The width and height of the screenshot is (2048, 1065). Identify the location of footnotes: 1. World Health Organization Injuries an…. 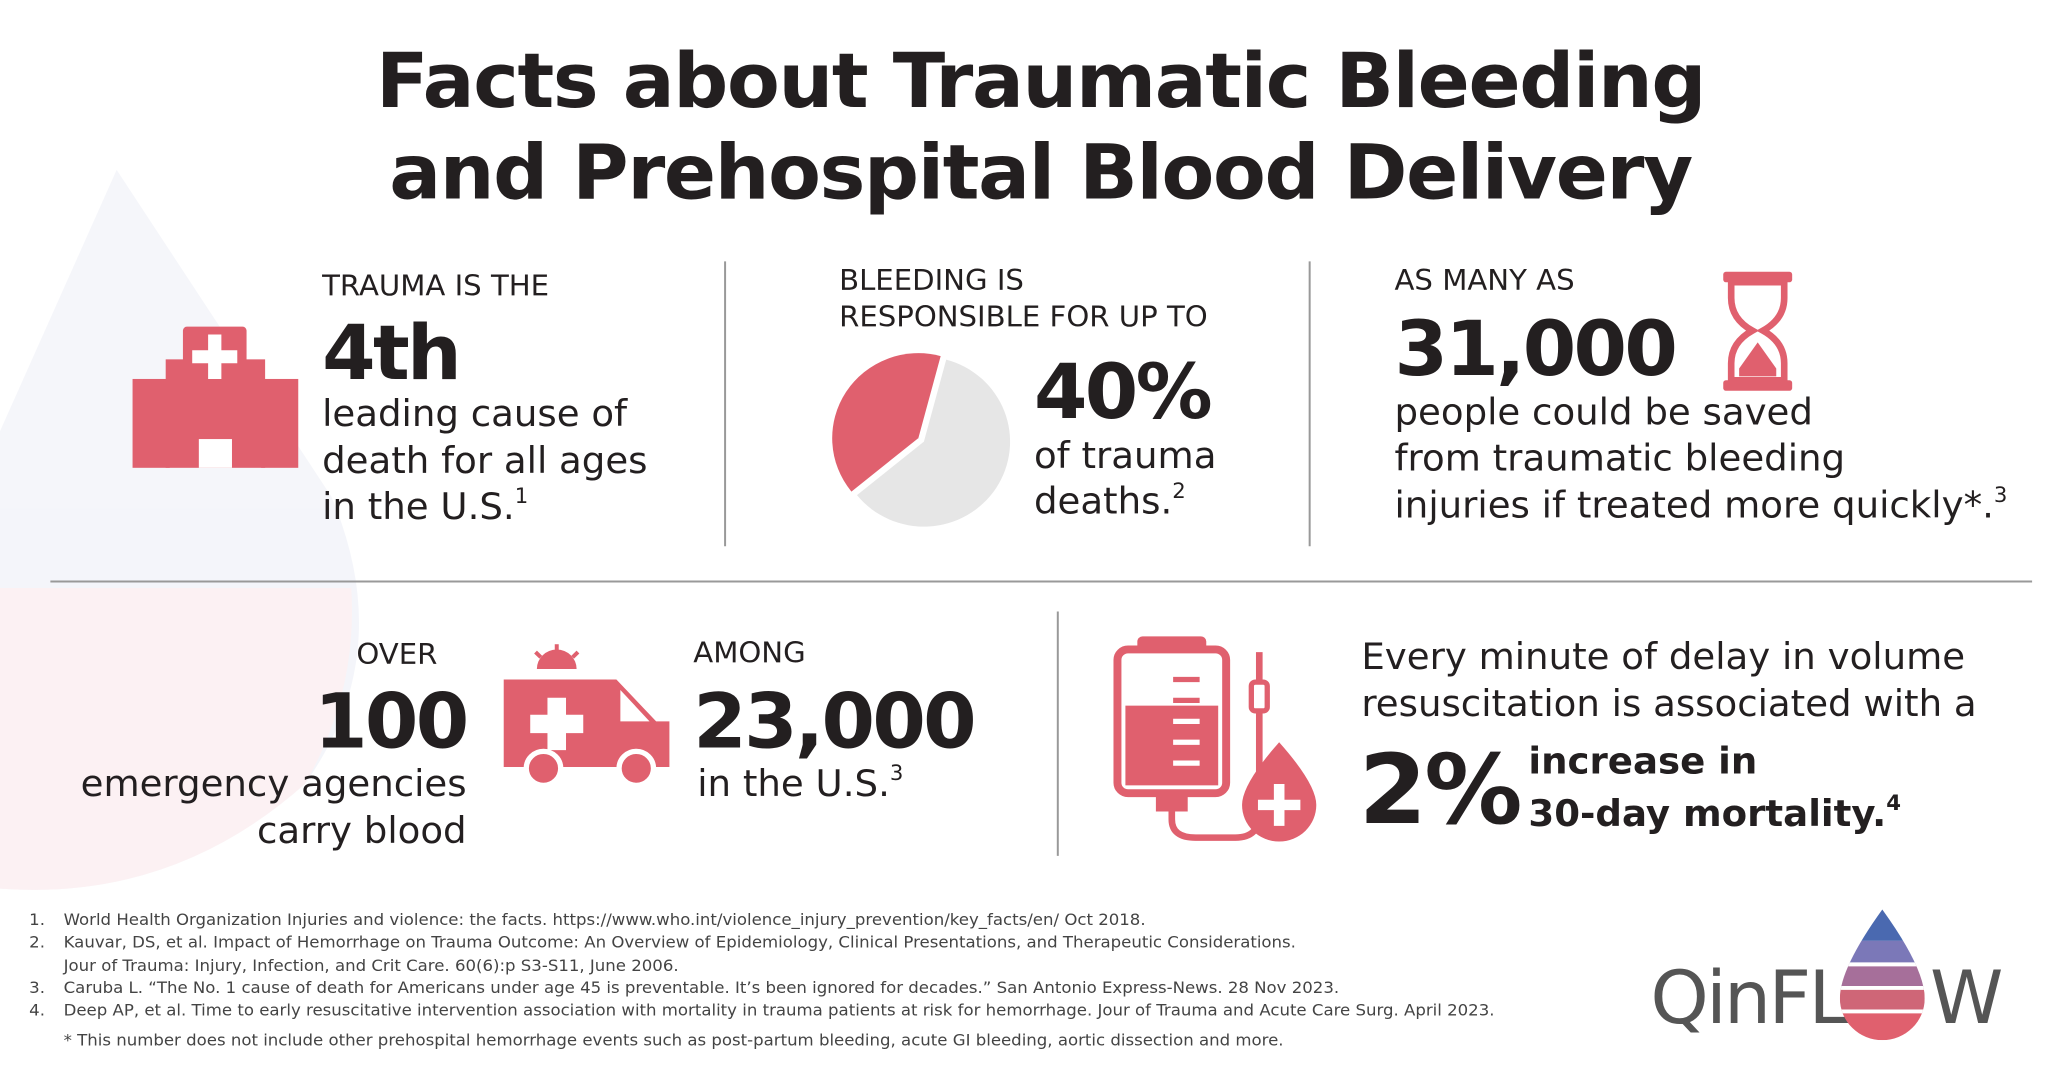
(761, 979).